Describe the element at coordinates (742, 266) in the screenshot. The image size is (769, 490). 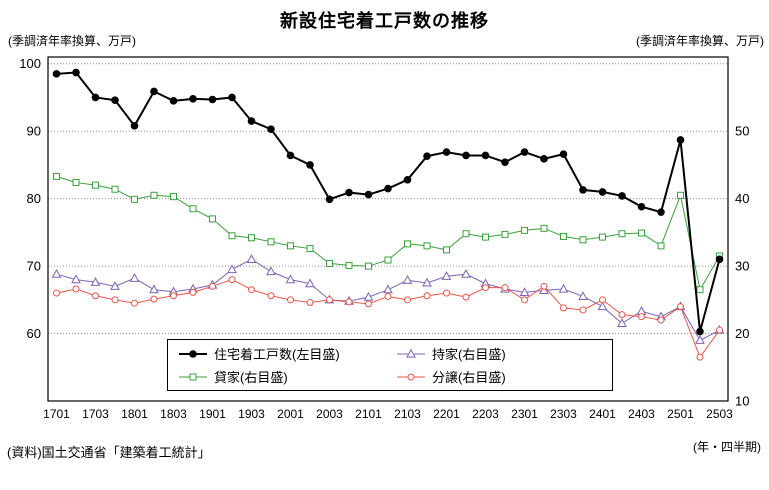
I see `right-axis-tick-label: 30` at that location.